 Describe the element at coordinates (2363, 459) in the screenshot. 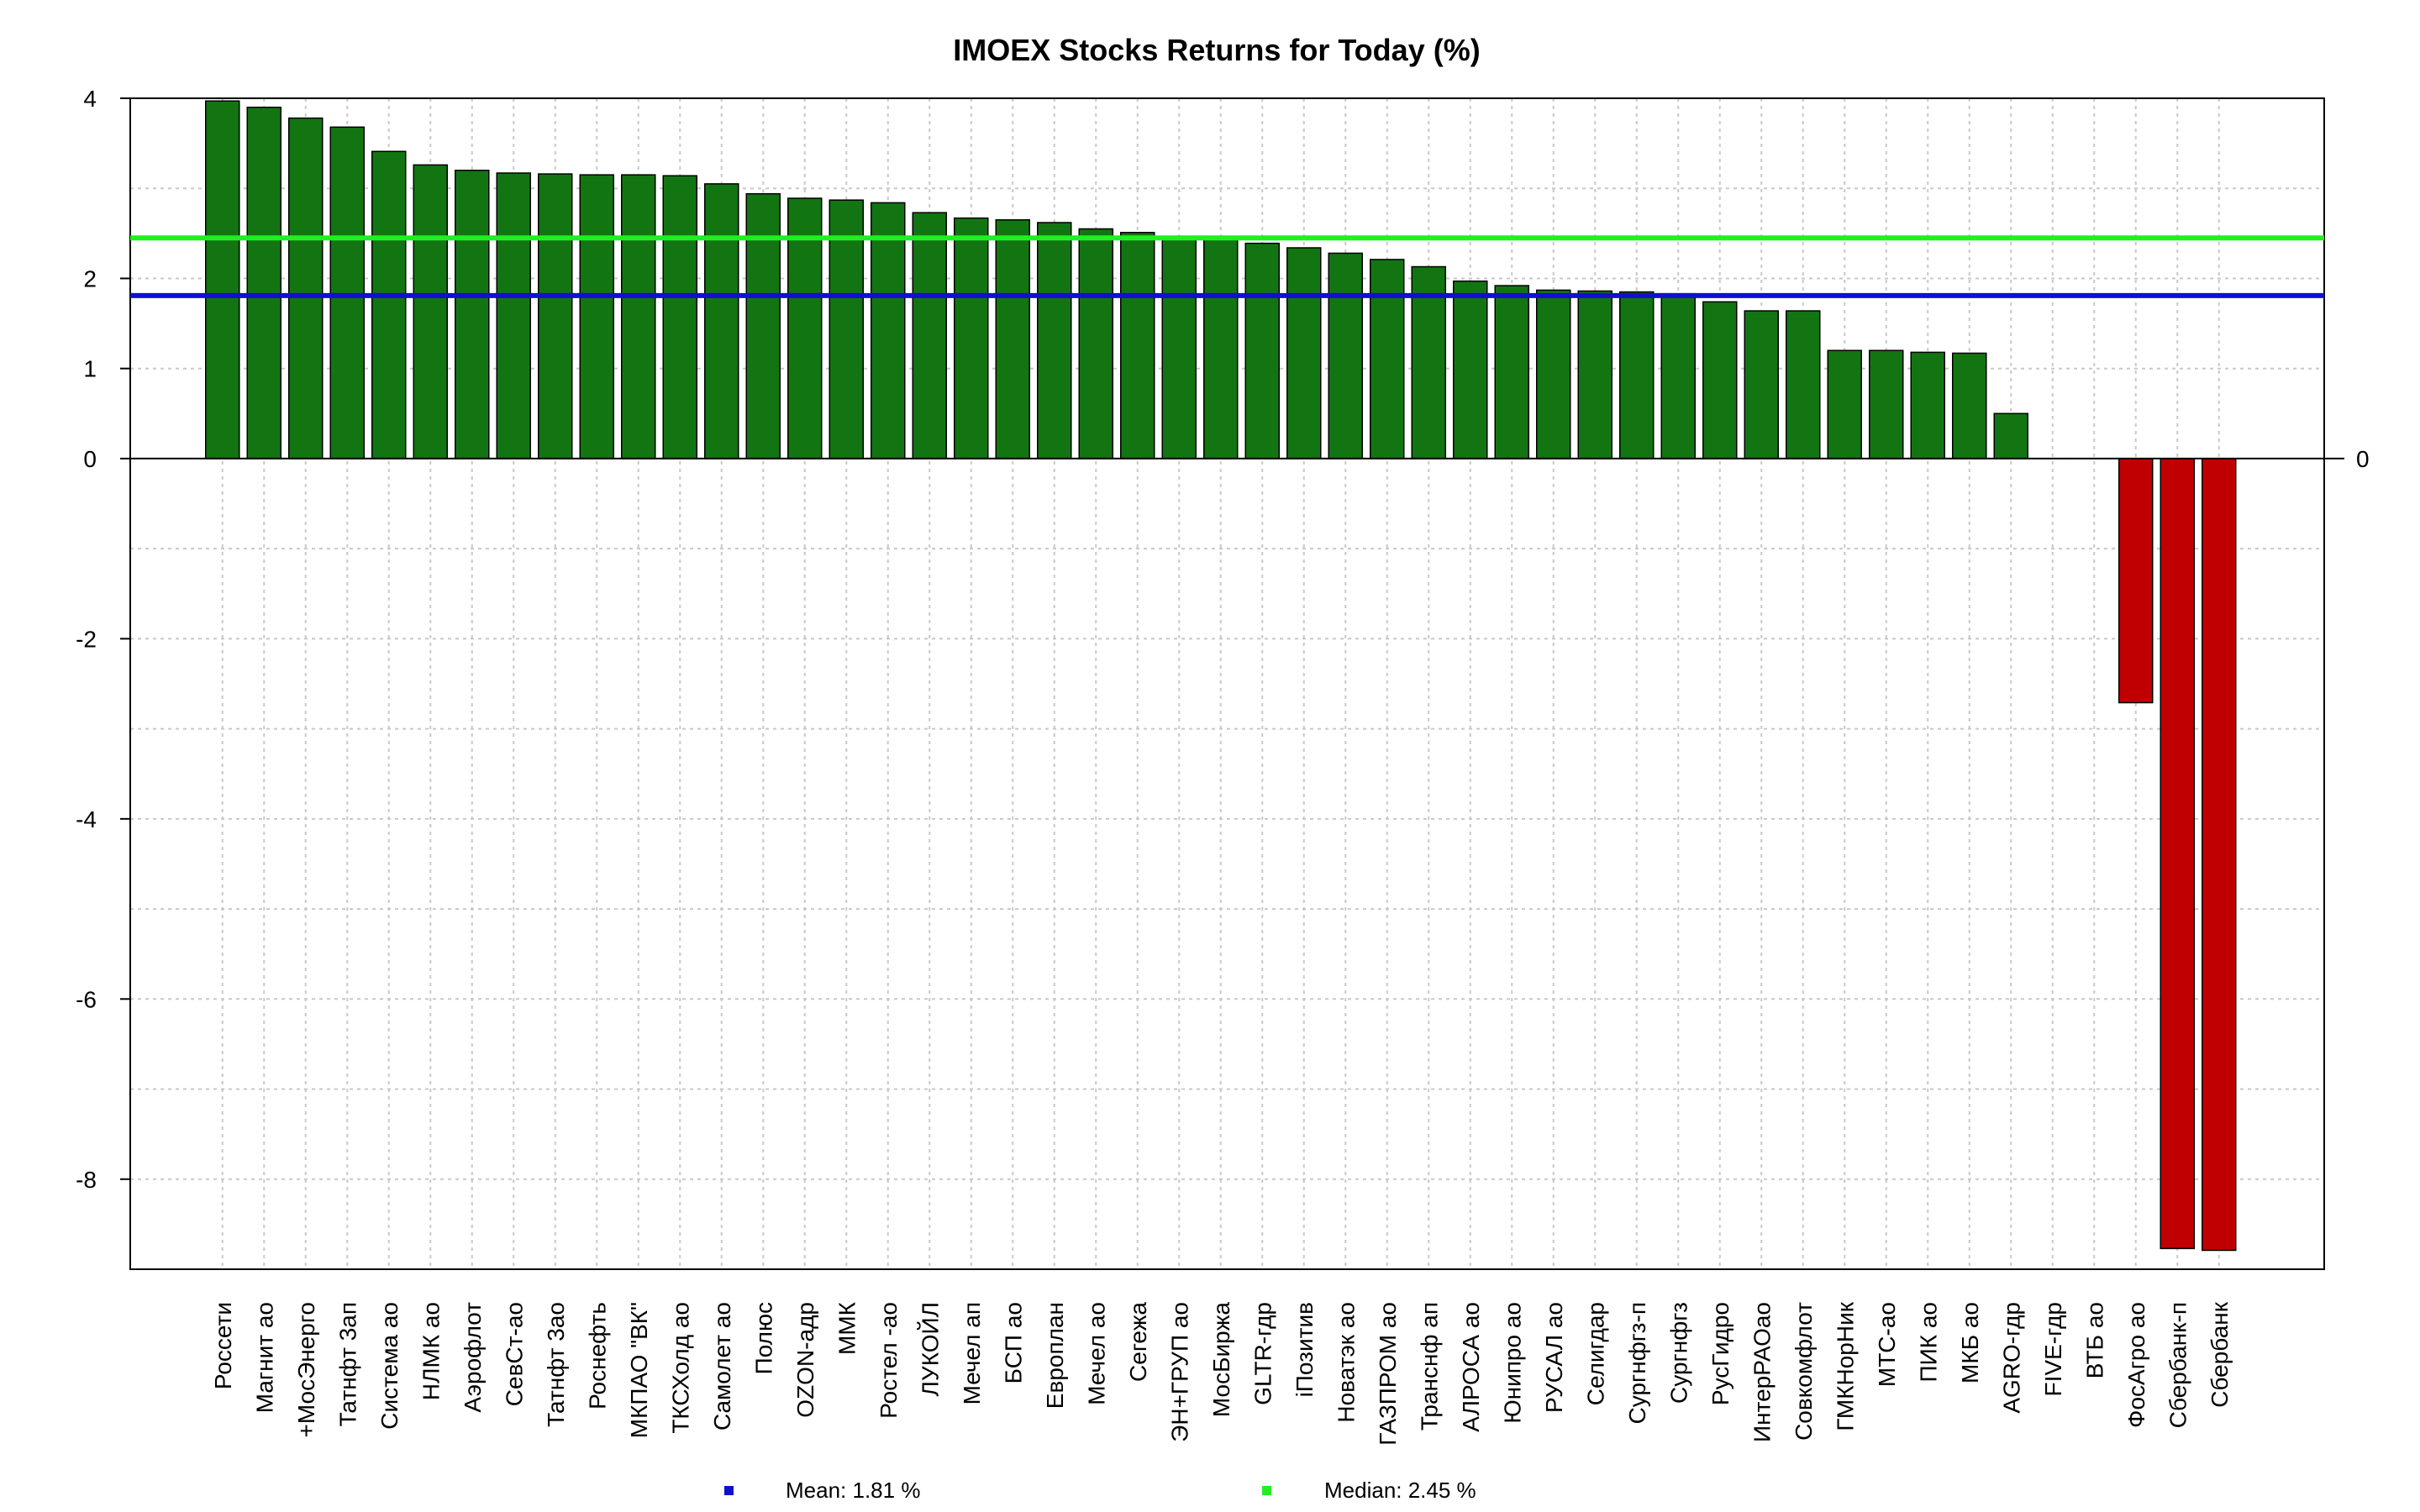

I see `right-tick-label: 0` at that location.